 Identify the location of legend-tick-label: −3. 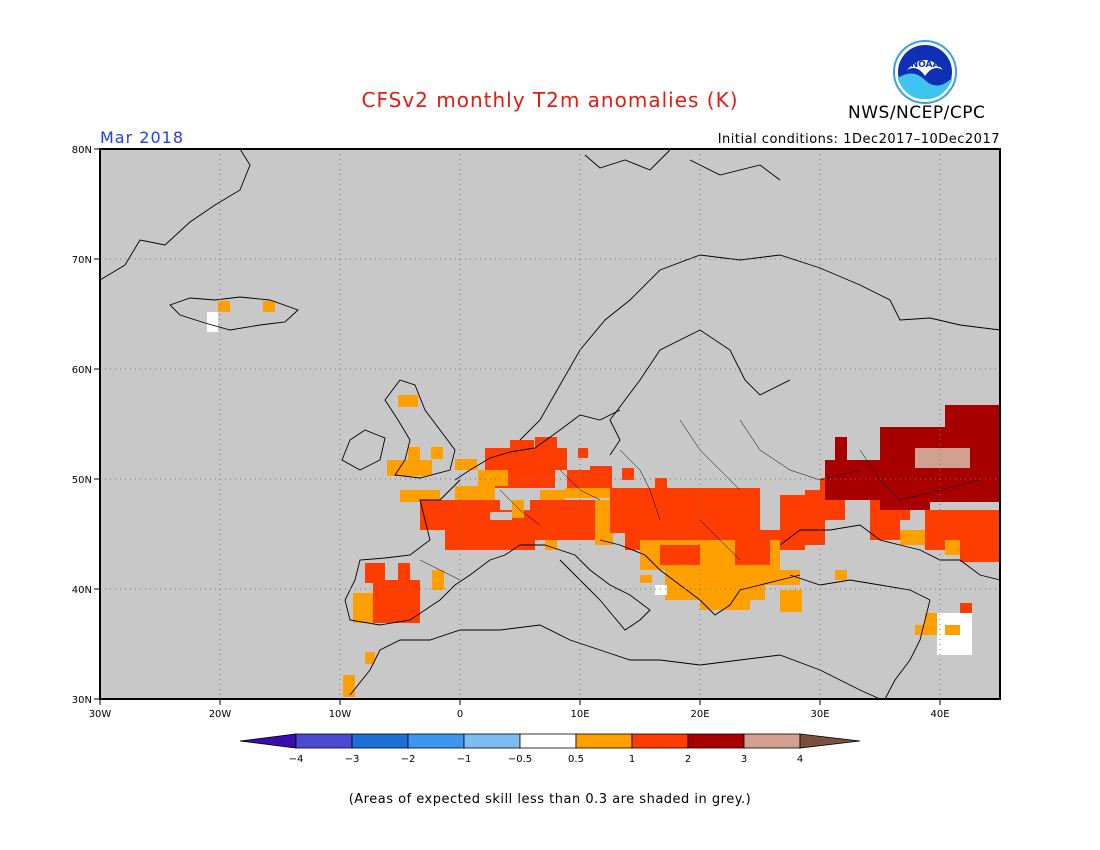
(352, 759).